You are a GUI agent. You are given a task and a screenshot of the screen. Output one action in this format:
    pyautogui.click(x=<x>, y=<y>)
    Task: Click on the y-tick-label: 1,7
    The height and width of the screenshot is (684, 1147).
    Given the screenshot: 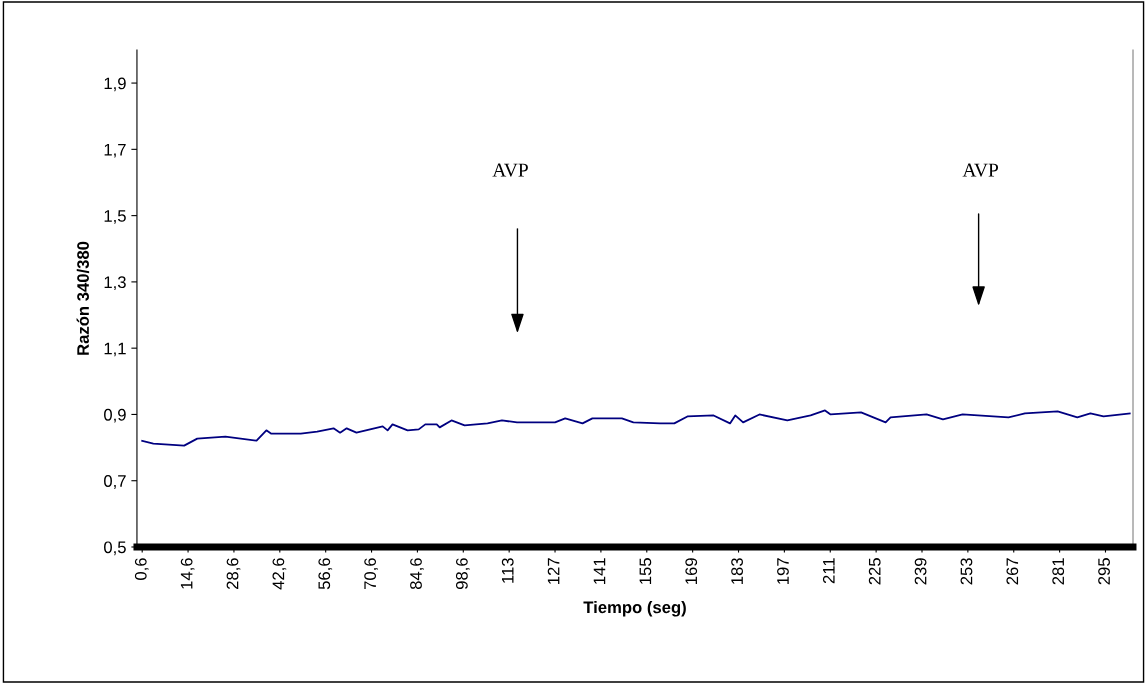 What is the action you would take?
    pyautogui.click(x=115, y=150)
    